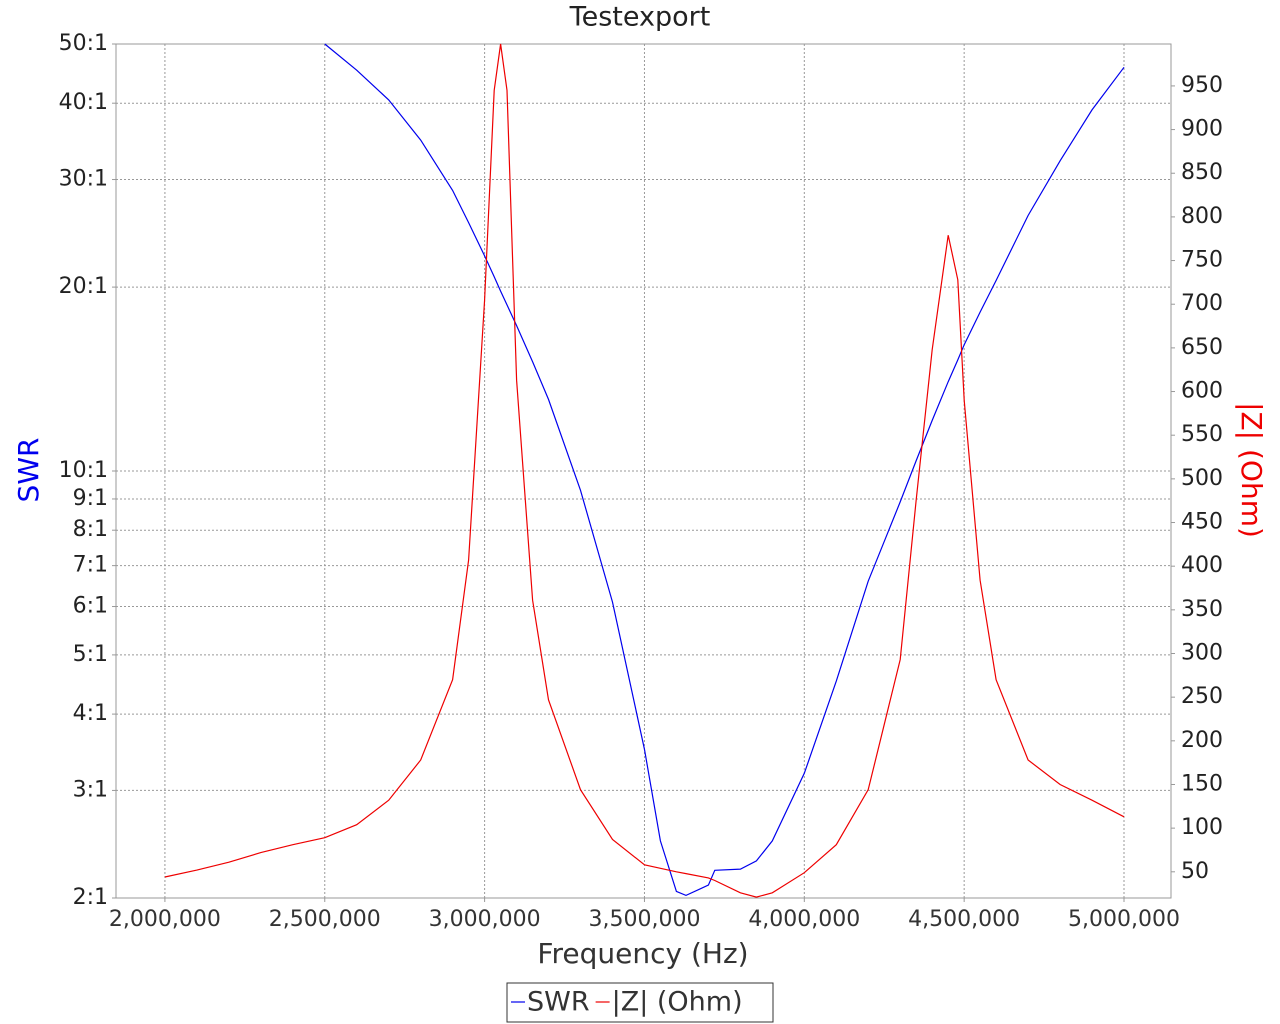  Describe the element at coordinates (90, 713) in the screenshot. I see `y-tick-label: 4:1` at that location.